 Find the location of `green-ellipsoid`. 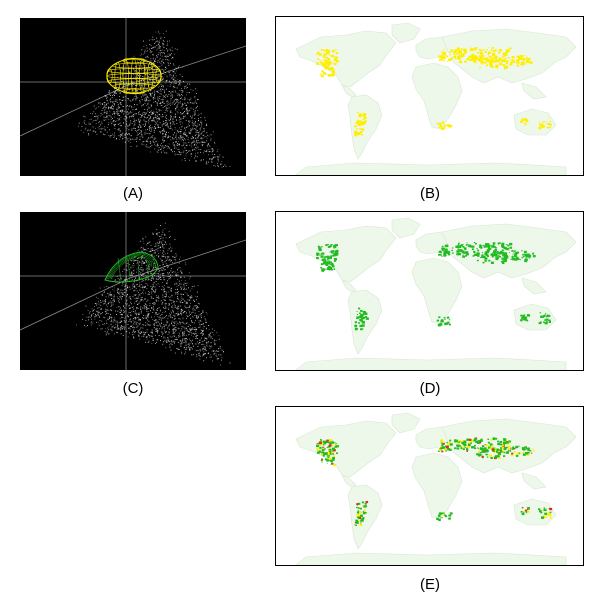

green-ellipsoid is located at coordinates (131, 267).